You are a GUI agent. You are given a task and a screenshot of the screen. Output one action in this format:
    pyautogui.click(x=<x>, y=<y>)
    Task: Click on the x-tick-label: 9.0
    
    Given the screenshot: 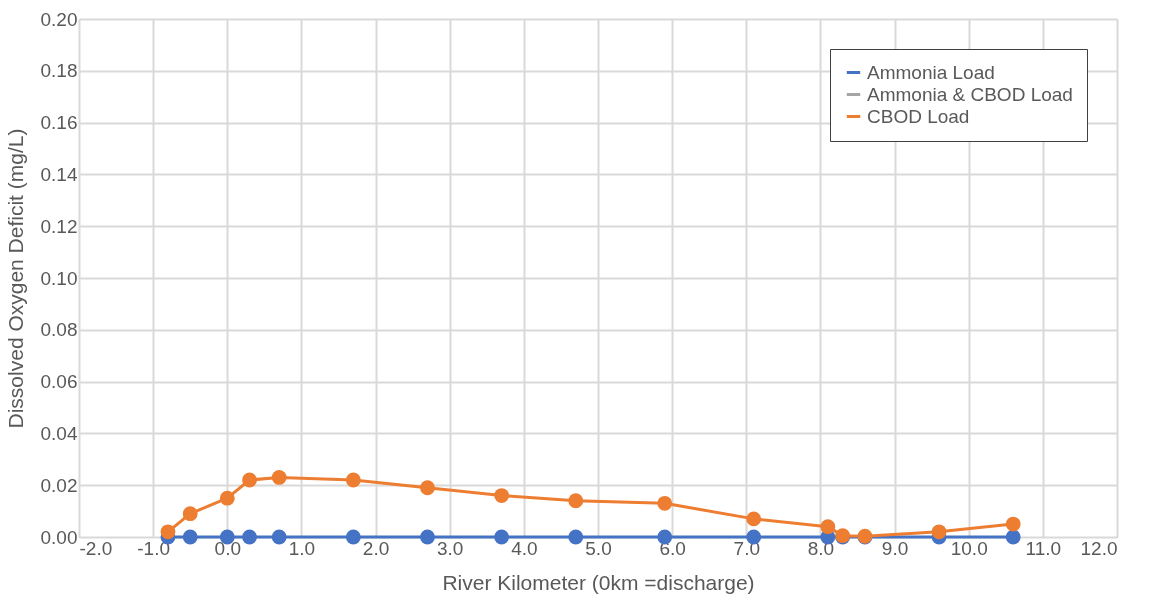 What is the action you would take?
    pyautogui.click(x=895, y=548)
    